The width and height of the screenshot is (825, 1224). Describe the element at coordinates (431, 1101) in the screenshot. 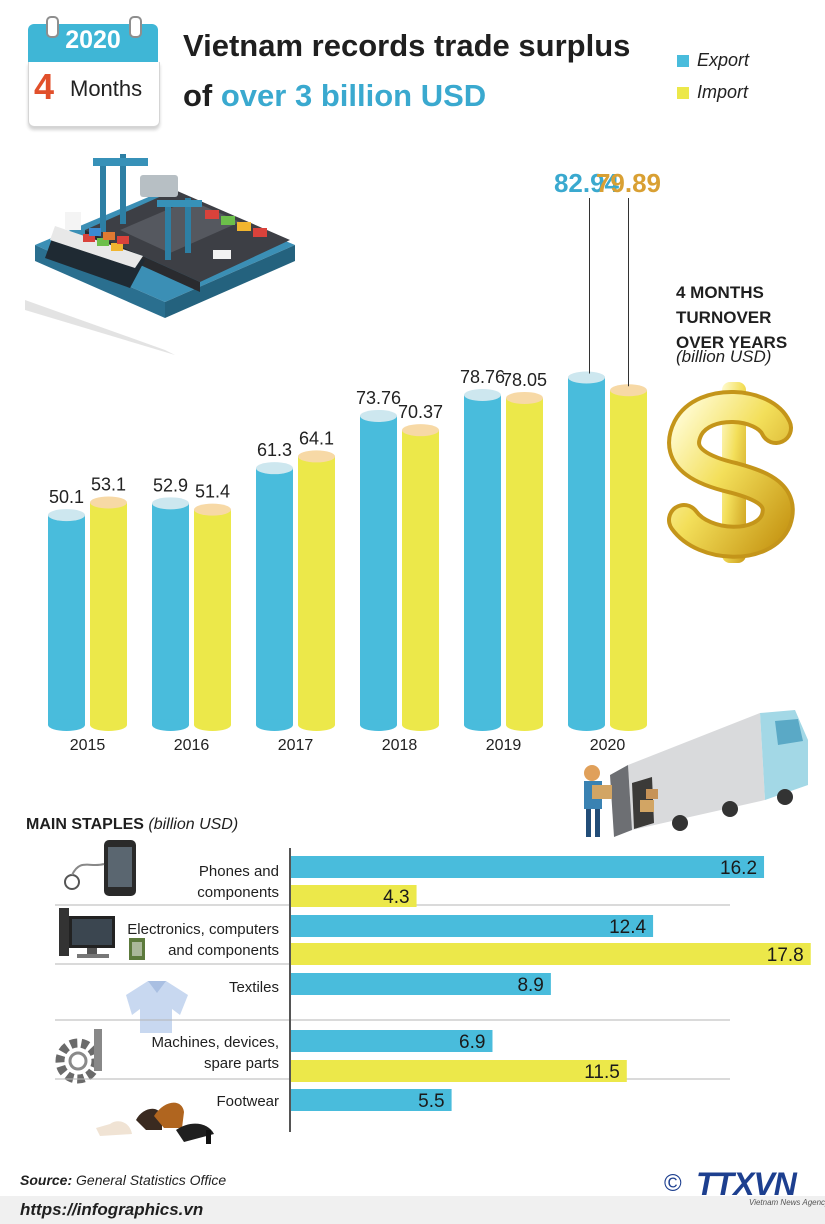

I see `staple-value-export-4: 5.5` at that location.